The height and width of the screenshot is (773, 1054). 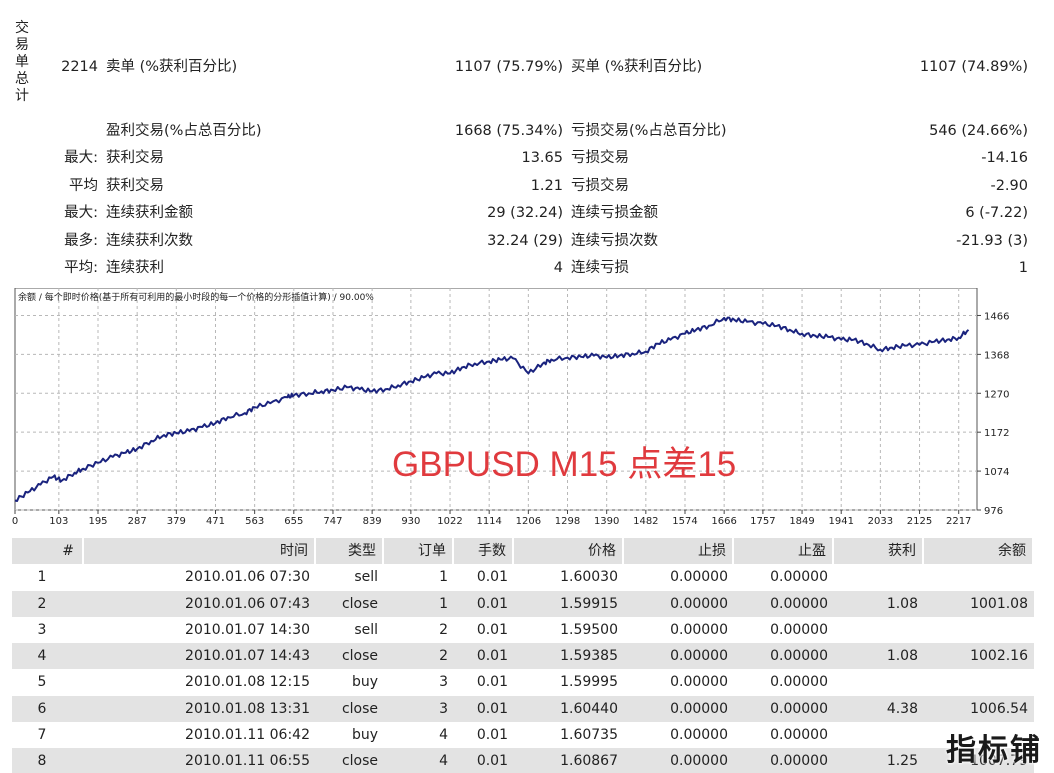 I want to click on cell-balance: 1001.08, so click(x=999, y=603).